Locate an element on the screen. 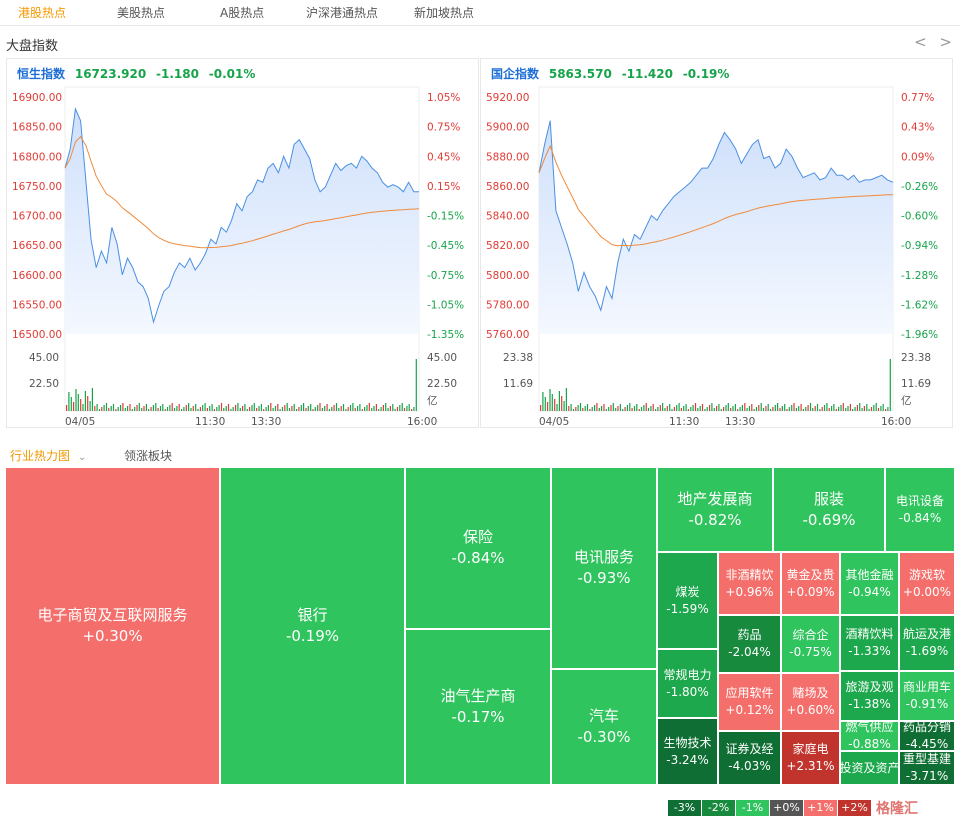  sector-cell: 电讯服务 -0.93% is located at coordinates (604, 568).